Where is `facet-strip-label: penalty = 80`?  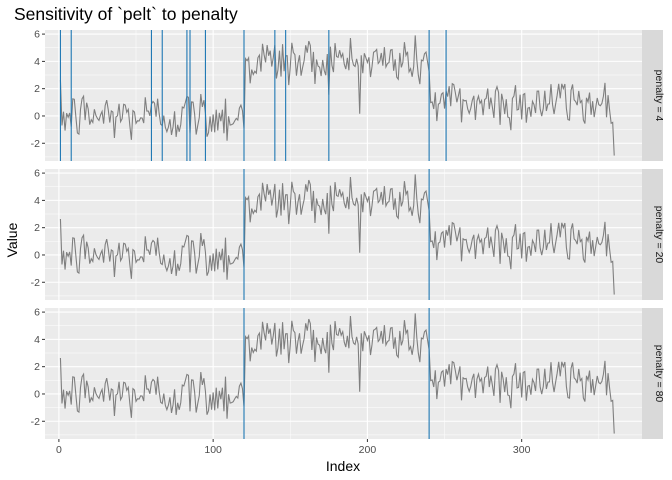
facet-strip-label: penalty = 80 is located at coordinates (659, 374).